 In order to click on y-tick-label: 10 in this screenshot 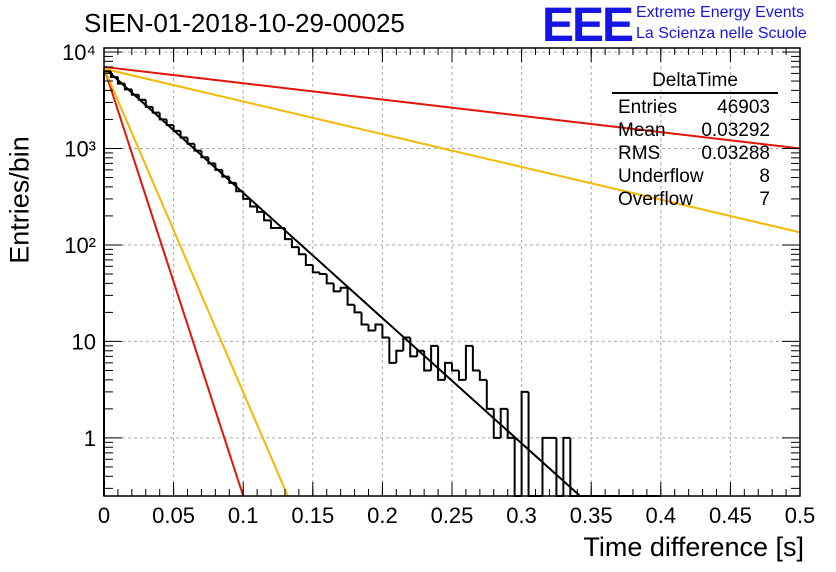, I will do `click(84, 341)`.